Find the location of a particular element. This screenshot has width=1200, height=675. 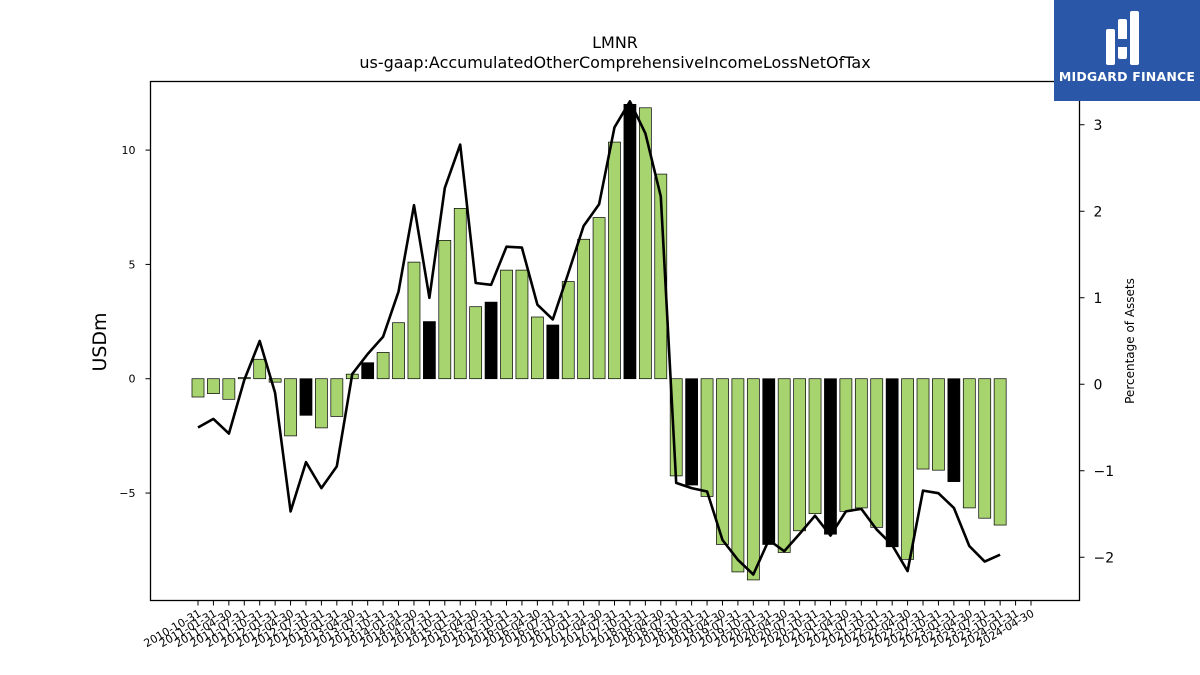

y-tick-label: 10 is located at coordinates (129, 150).